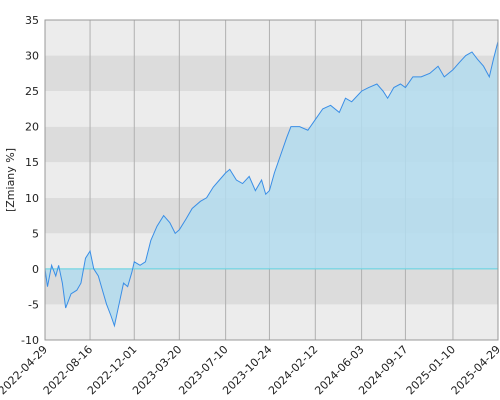  I want to click on y-tick-label: 25, so click(32, 91).